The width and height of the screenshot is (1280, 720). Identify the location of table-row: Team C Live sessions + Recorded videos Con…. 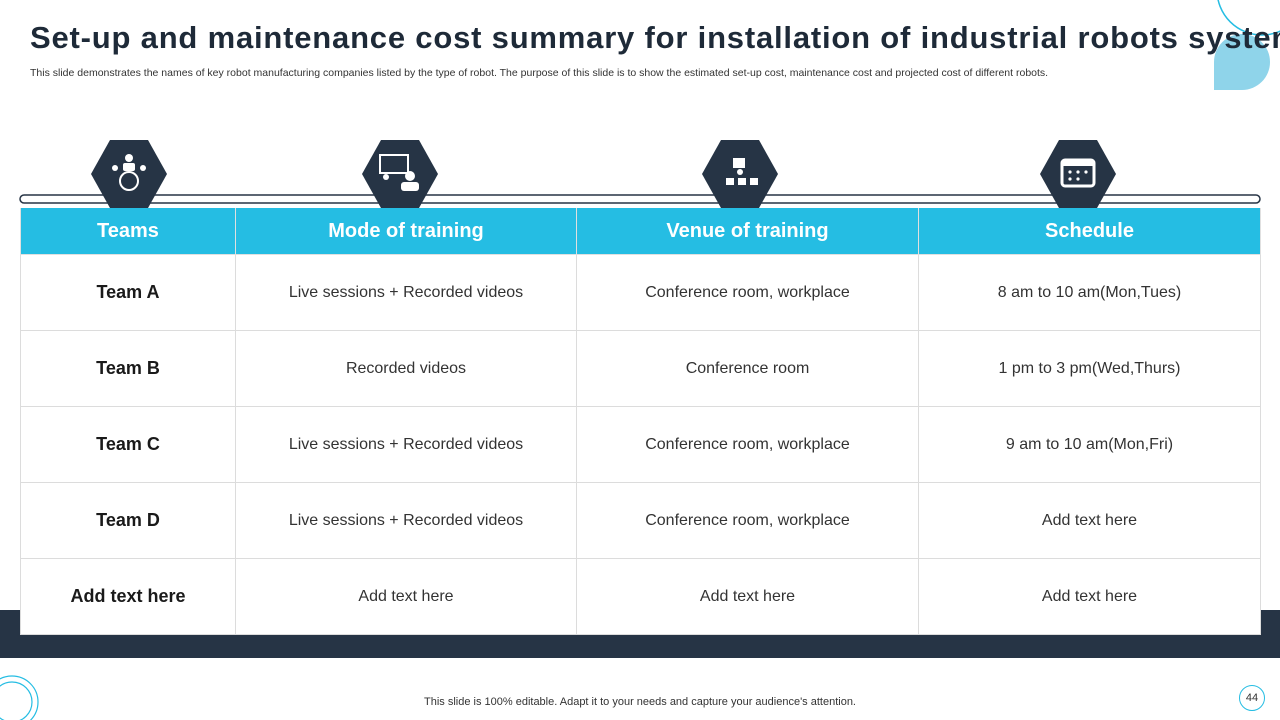
(640, 444).